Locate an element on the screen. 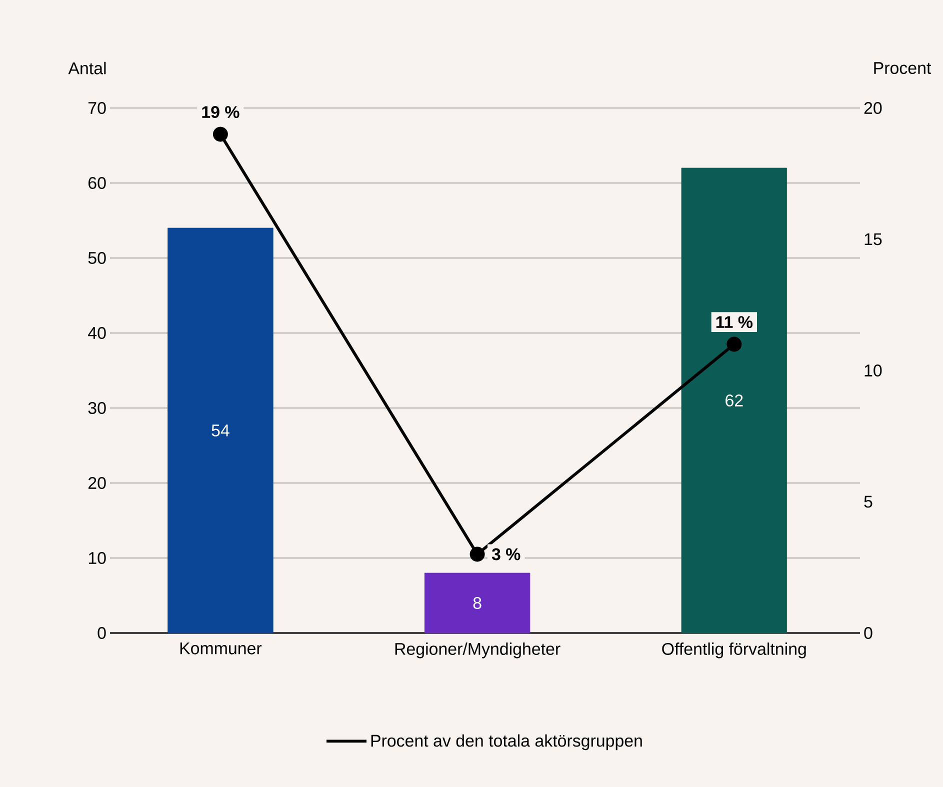 The height and width of the screenshot is (787, 943). data-label: 3 % is located at coordinates (506, 554).